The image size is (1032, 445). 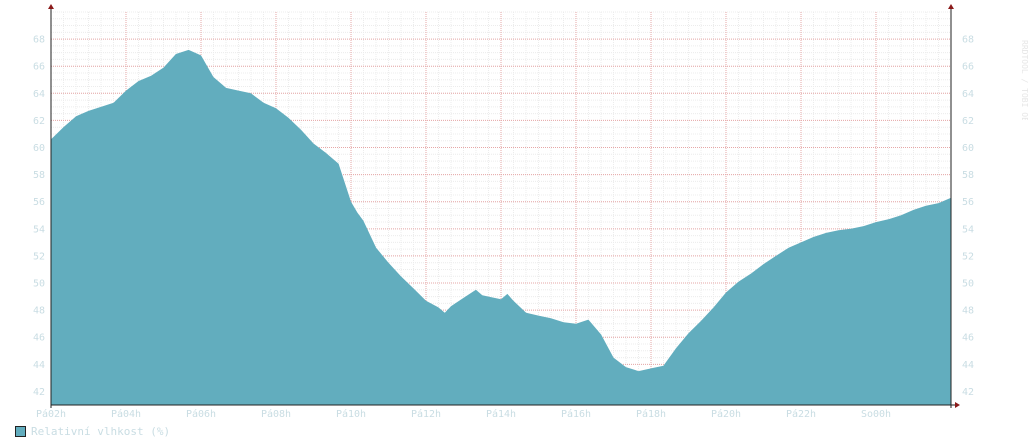 What do you see at coordinates (39, 392) in the screenshot?
I see `y-tick-label-left: 42` at bounding box center [39, 392].